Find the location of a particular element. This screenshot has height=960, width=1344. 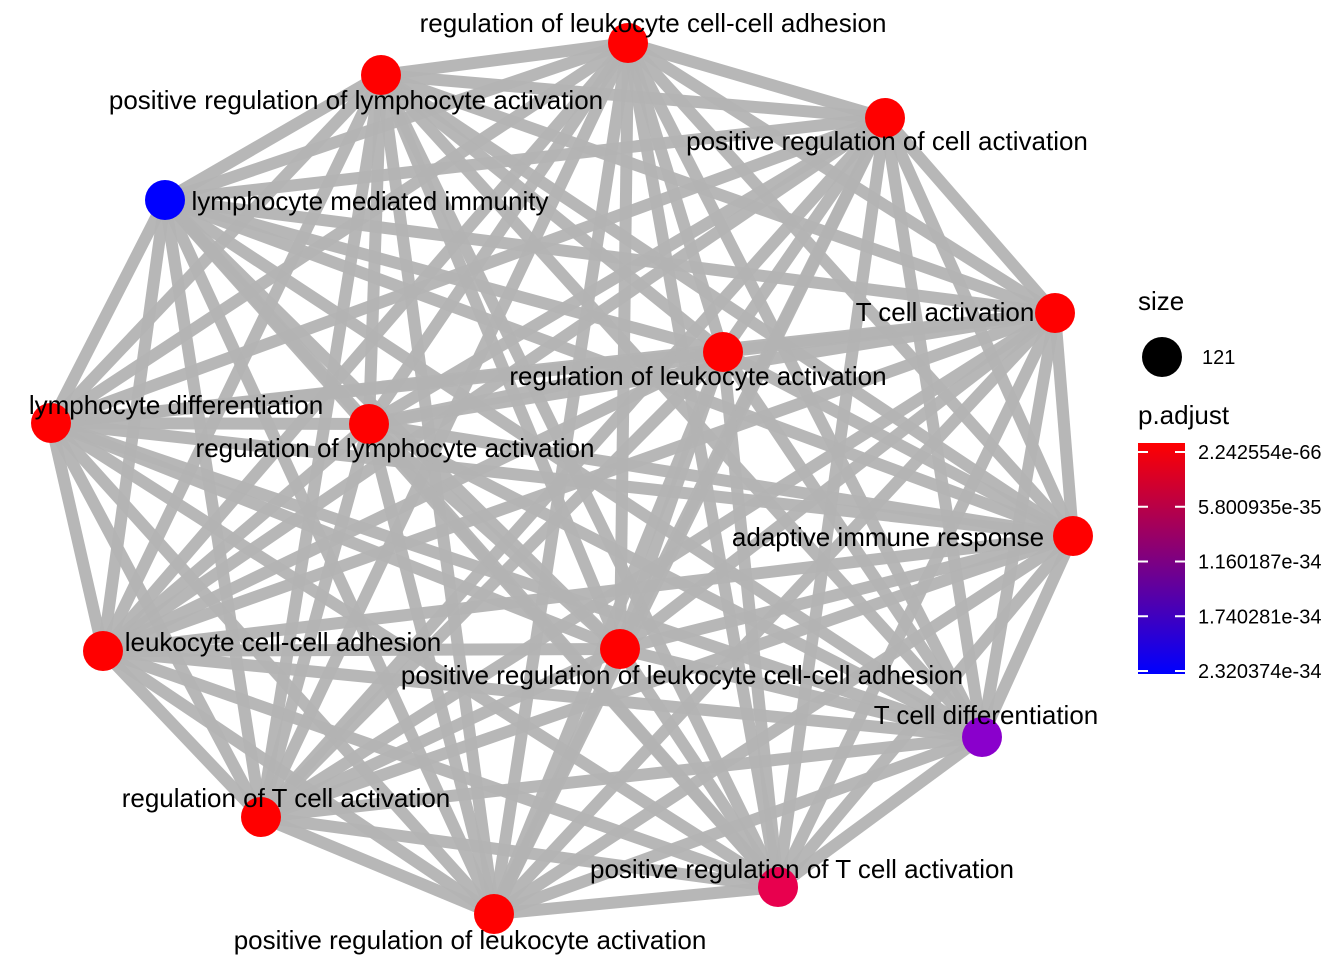

edge-n13-n14 is located at coordinates (519, 852).